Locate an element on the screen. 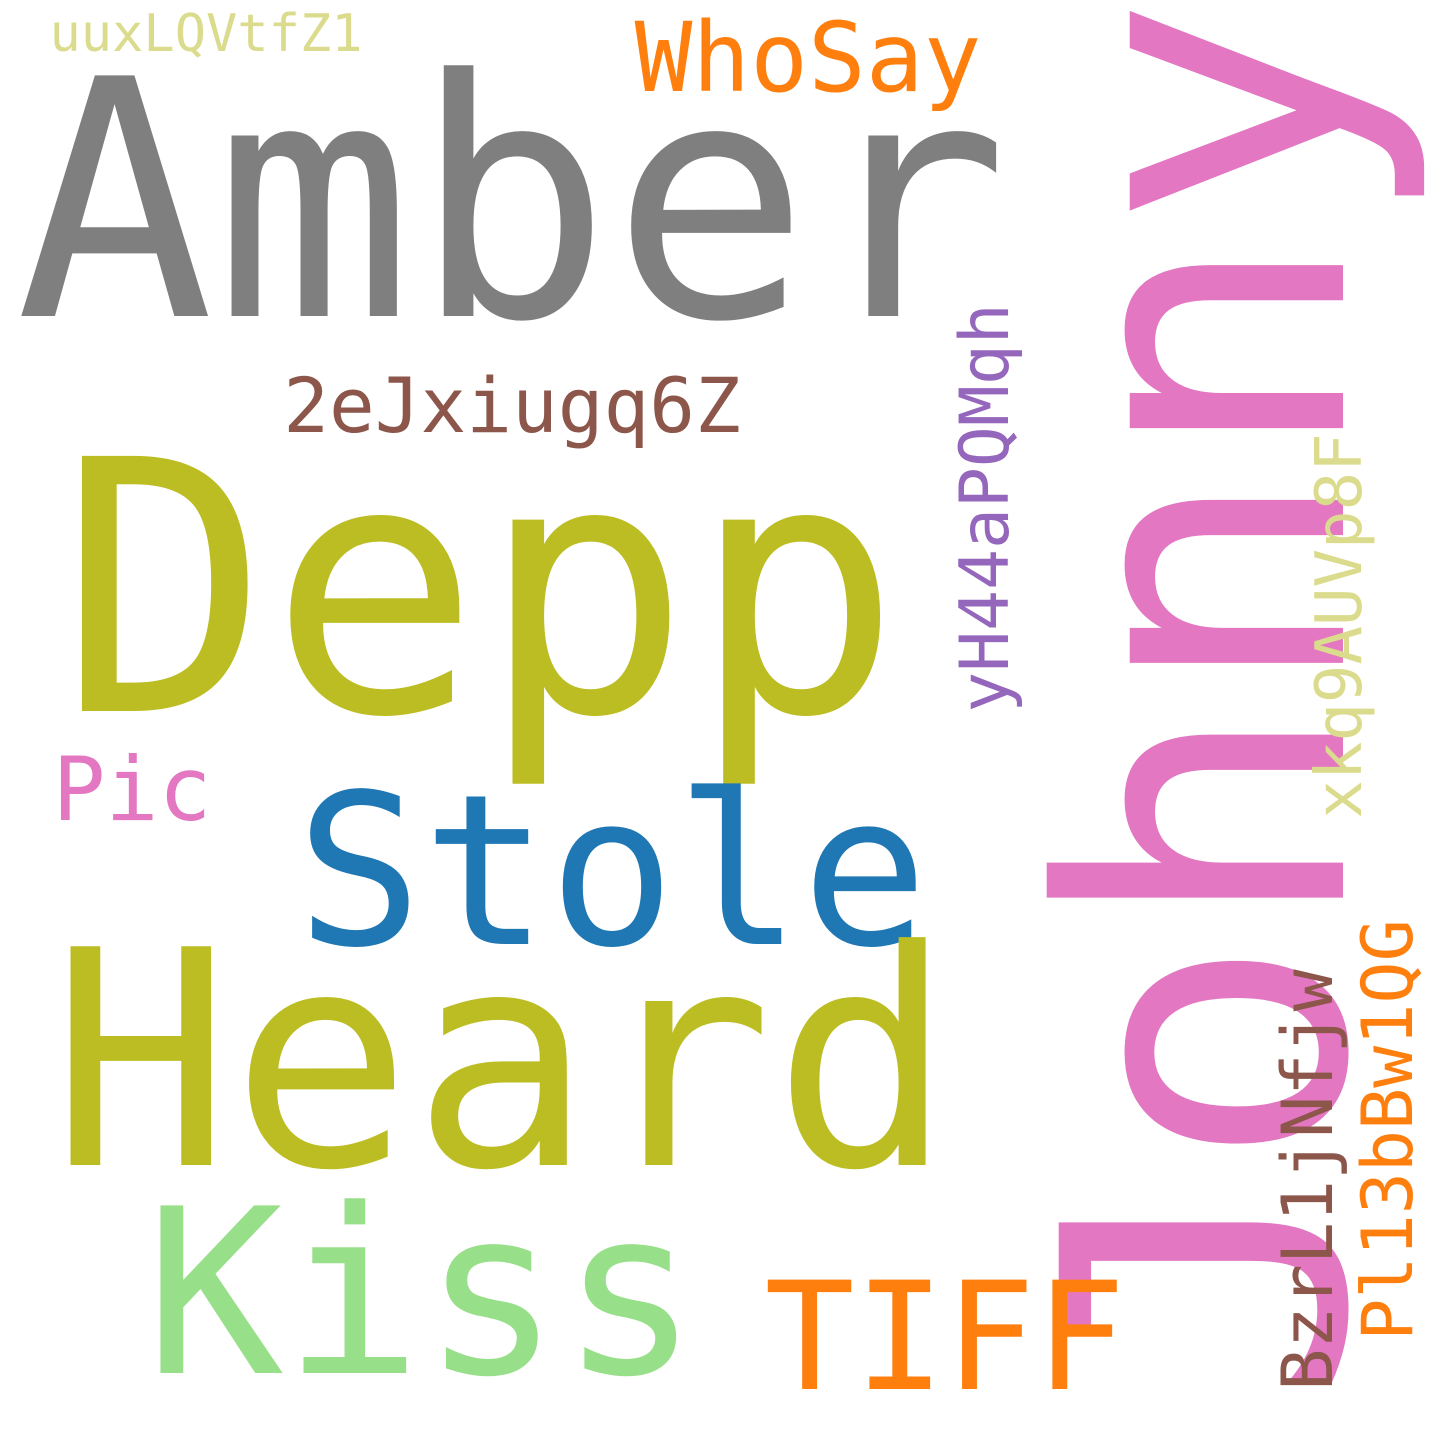  word-pl13bbw1qg: Pl13bBw1QG is located at coordinates (1388, 1130).